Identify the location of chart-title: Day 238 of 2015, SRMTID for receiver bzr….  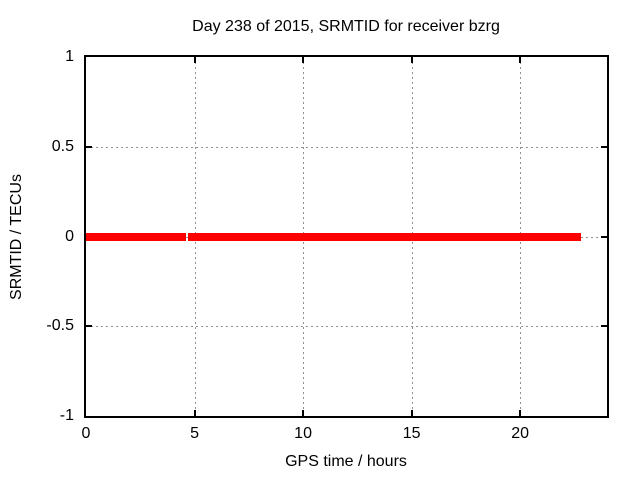
(346, 26).